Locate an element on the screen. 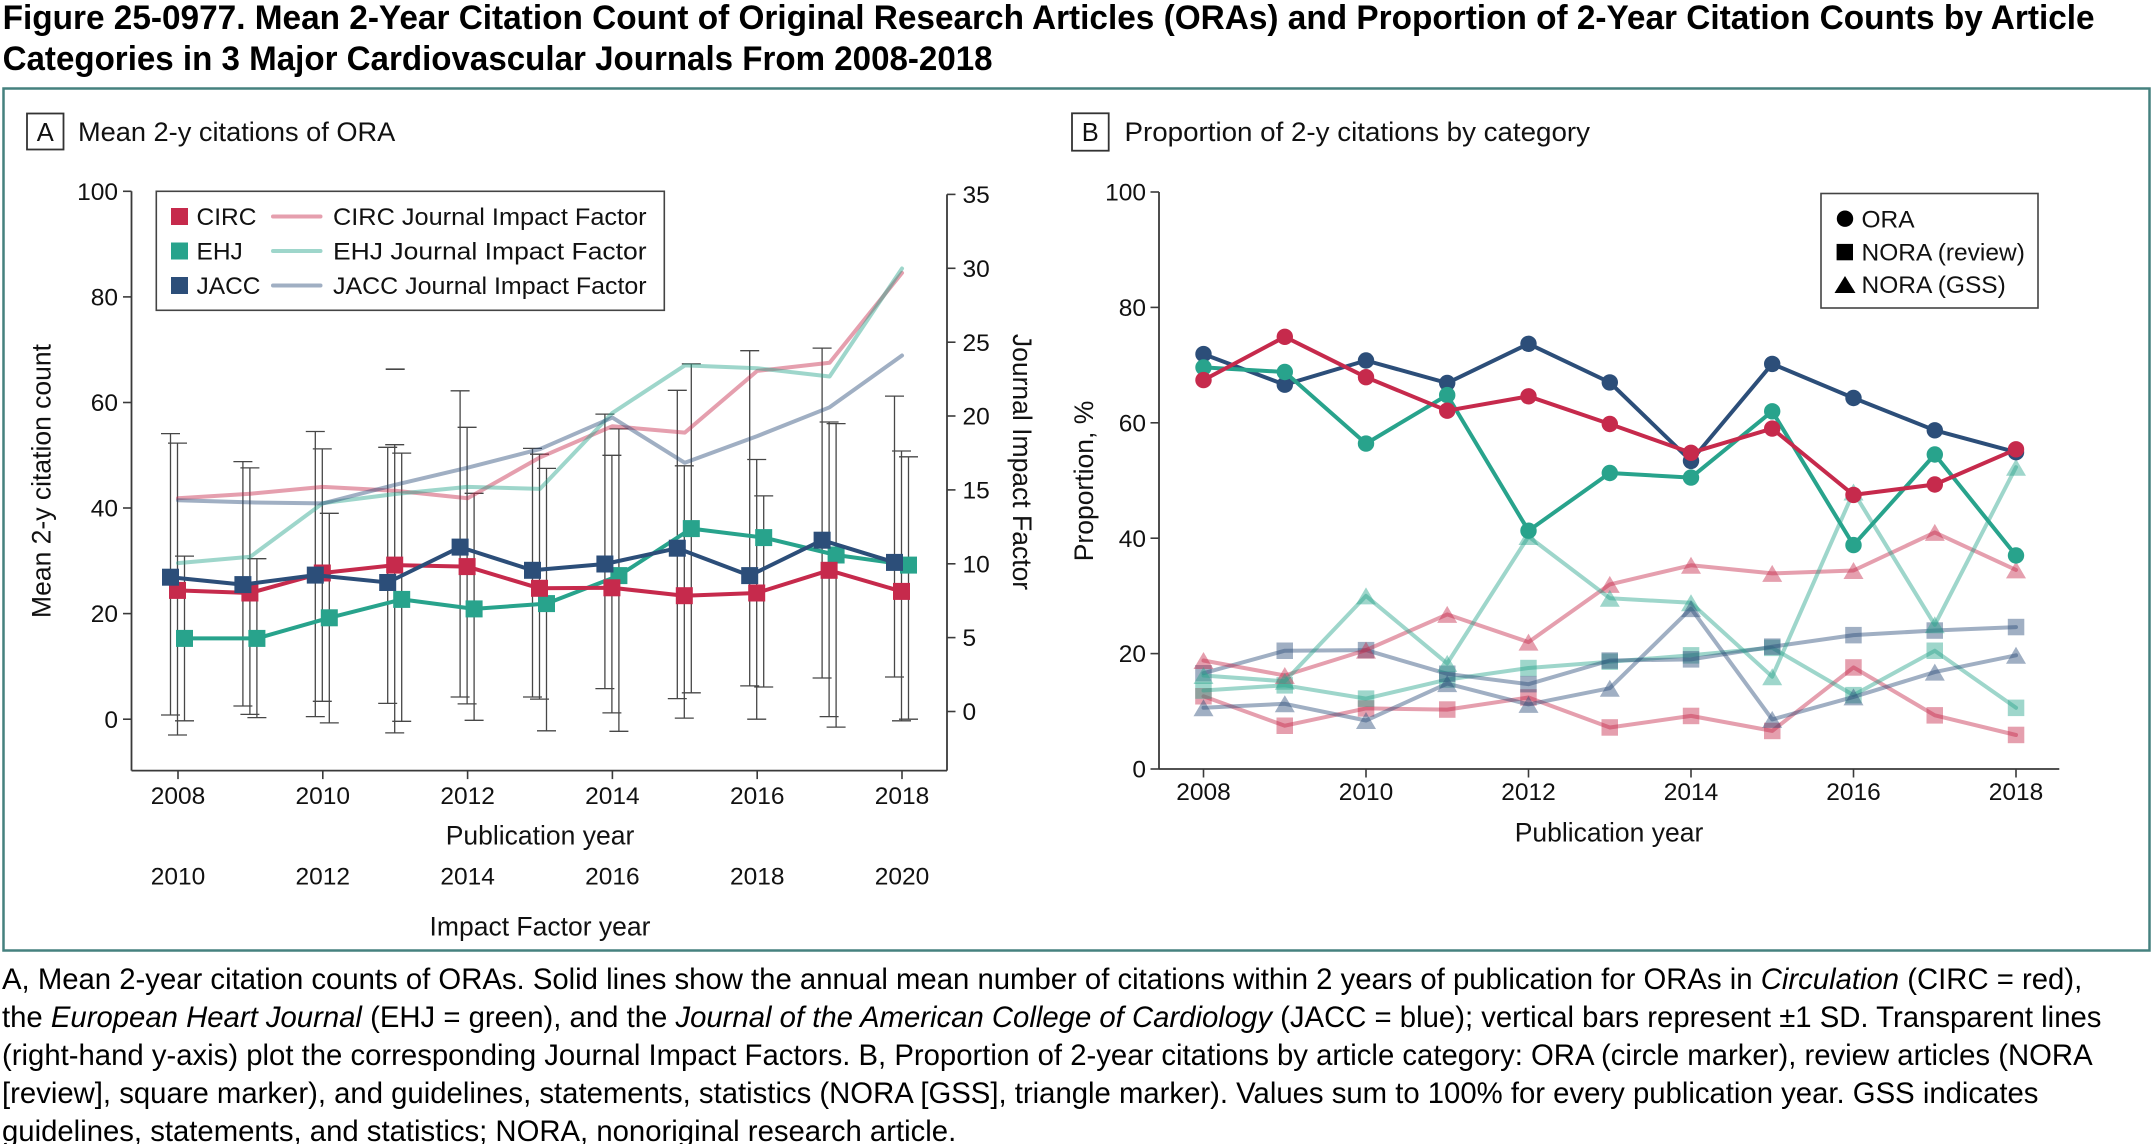  svg-text: 10 is located at coordinates (976, 564).